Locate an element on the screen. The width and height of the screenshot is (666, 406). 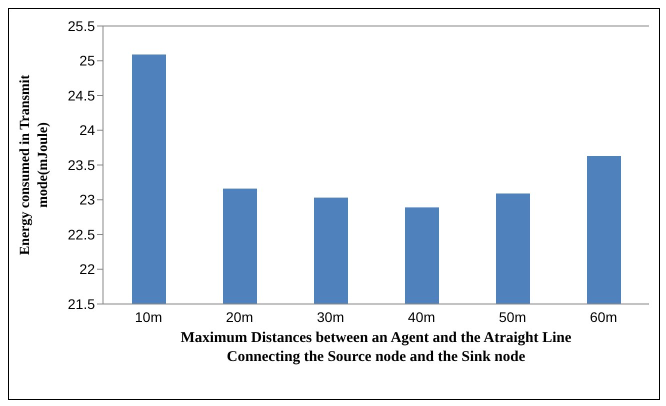
y-tick-label: 23 is located at coordinates (87, 200).